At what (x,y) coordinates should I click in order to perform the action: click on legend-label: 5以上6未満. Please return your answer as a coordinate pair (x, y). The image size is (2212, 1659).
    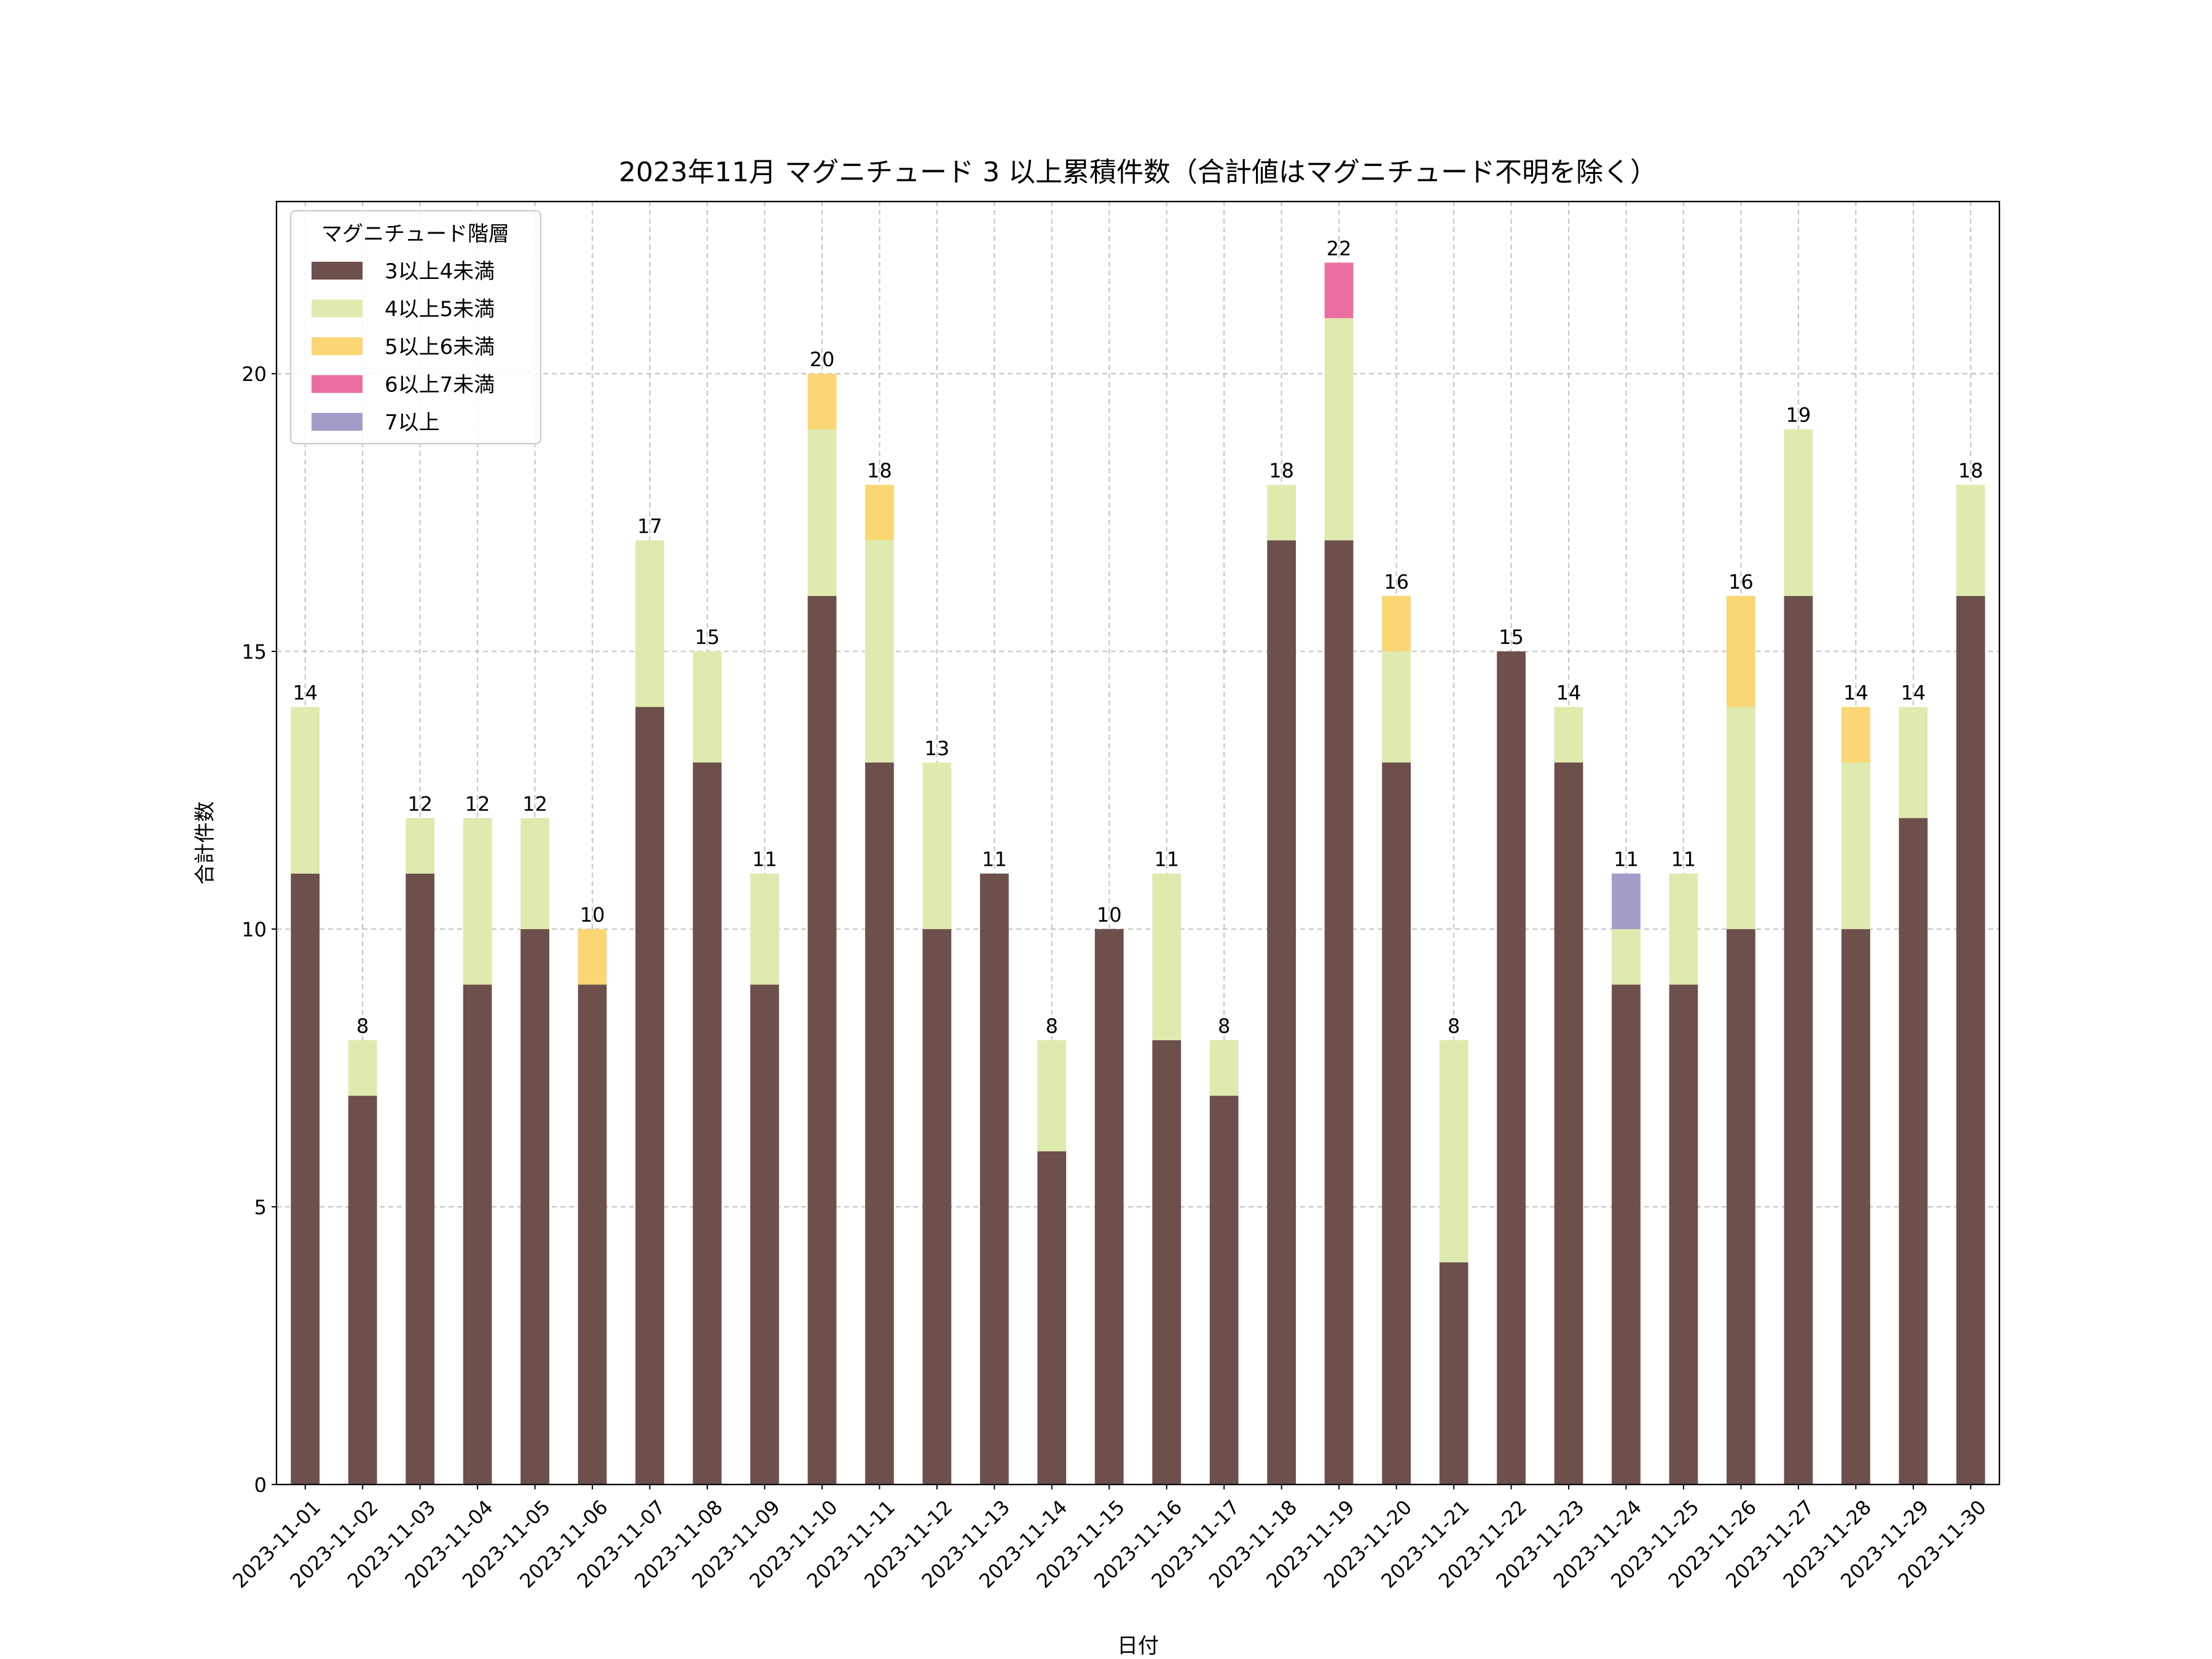
    Looking at the image, I should click on (440, 347).